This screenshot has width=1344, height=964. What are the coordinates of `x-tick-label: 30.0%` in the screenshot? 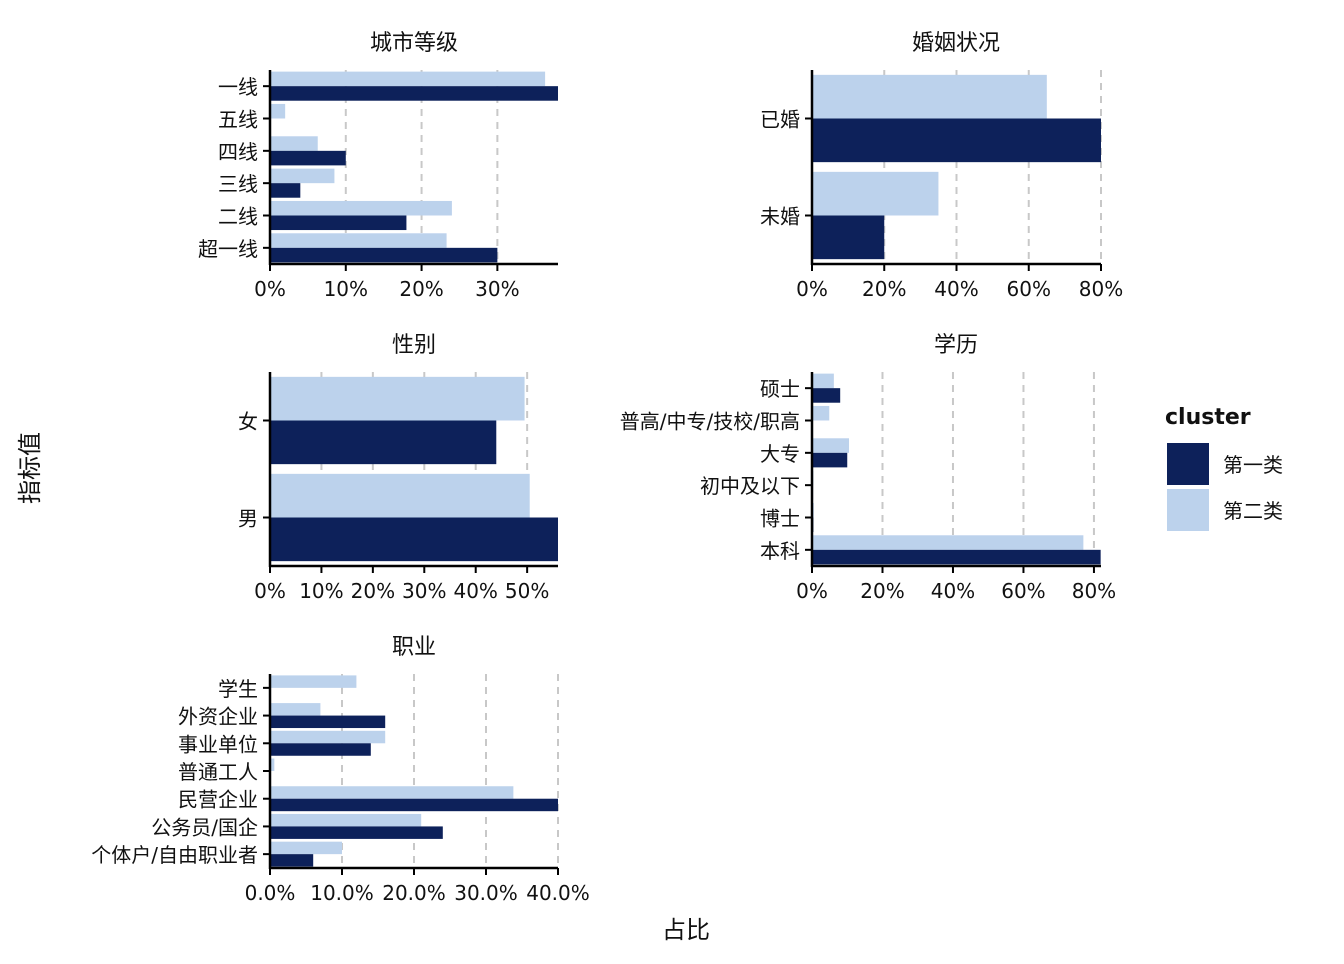 It's located at (486, 893).